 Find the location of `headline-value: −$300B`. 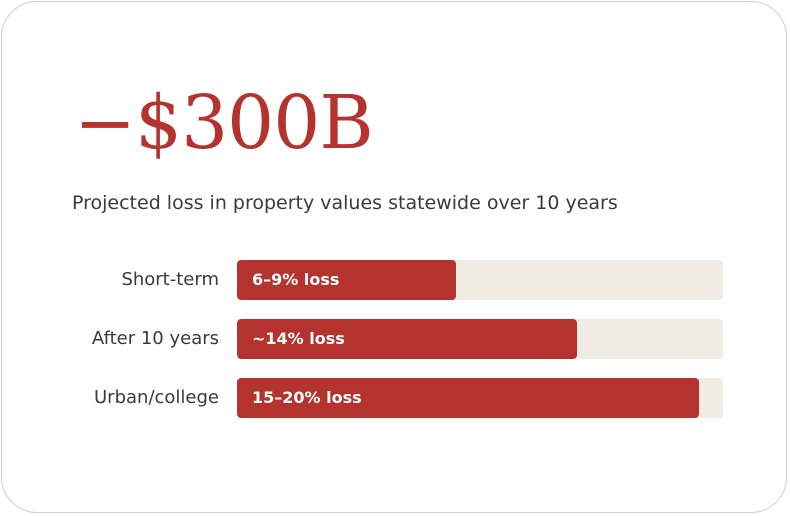

headline-value: −$300B is located at coordinates (224, 123).